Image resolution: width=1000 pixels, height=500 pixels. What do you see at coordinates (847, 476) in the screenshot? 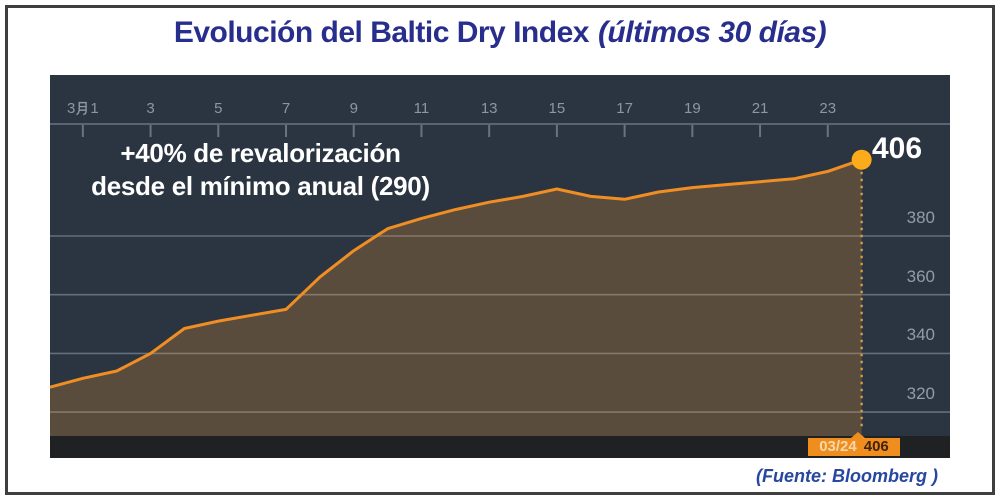
I see `source-attribution: (Fuente: Bloomberg )` at bounding box center [847, 476].